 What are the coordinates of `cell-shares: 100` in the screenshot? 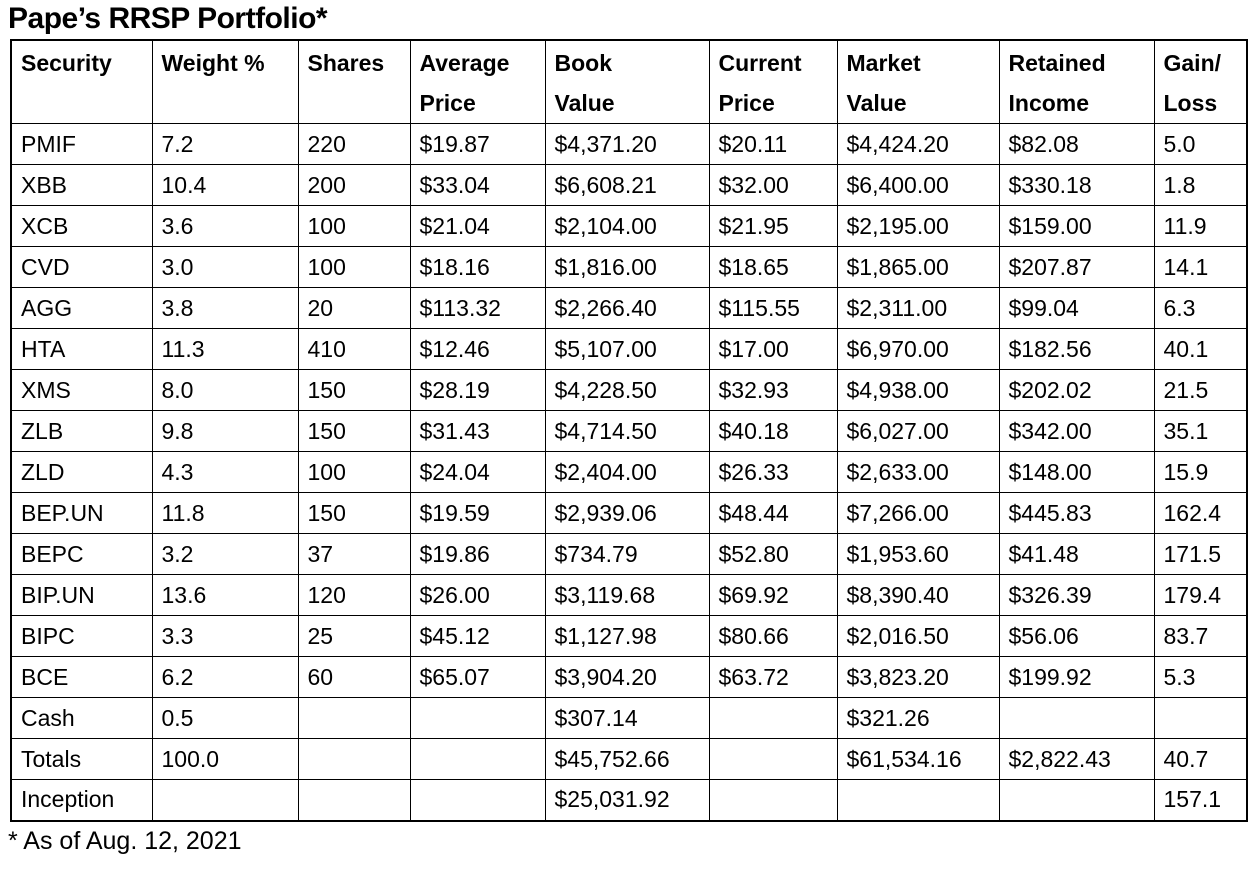 It's located at (354, 267).